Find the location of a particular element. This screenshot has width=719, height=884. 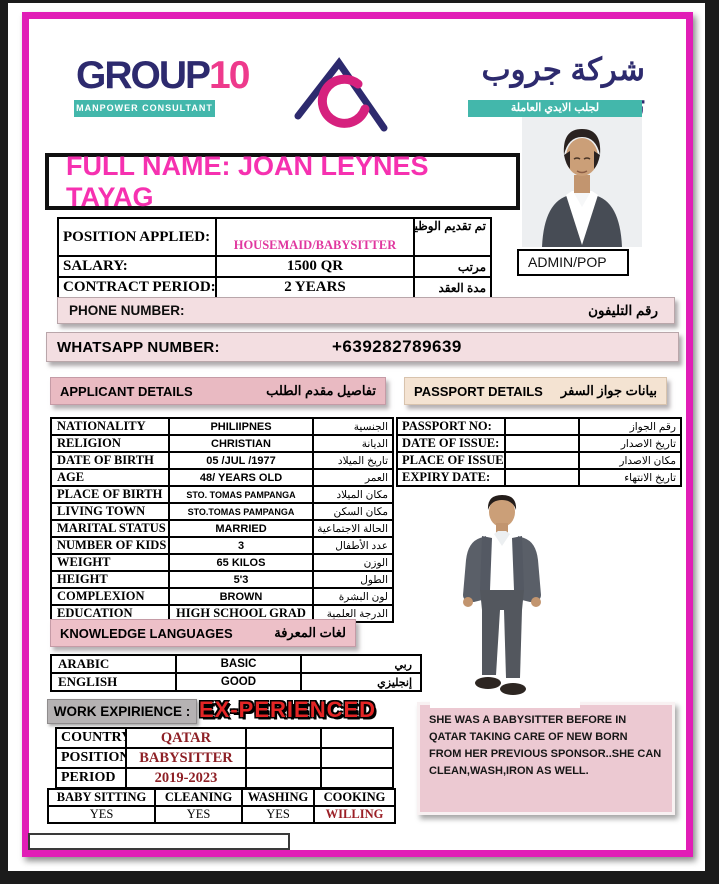

row-value: CHRISTIAN is located at coordinates (241, 443).